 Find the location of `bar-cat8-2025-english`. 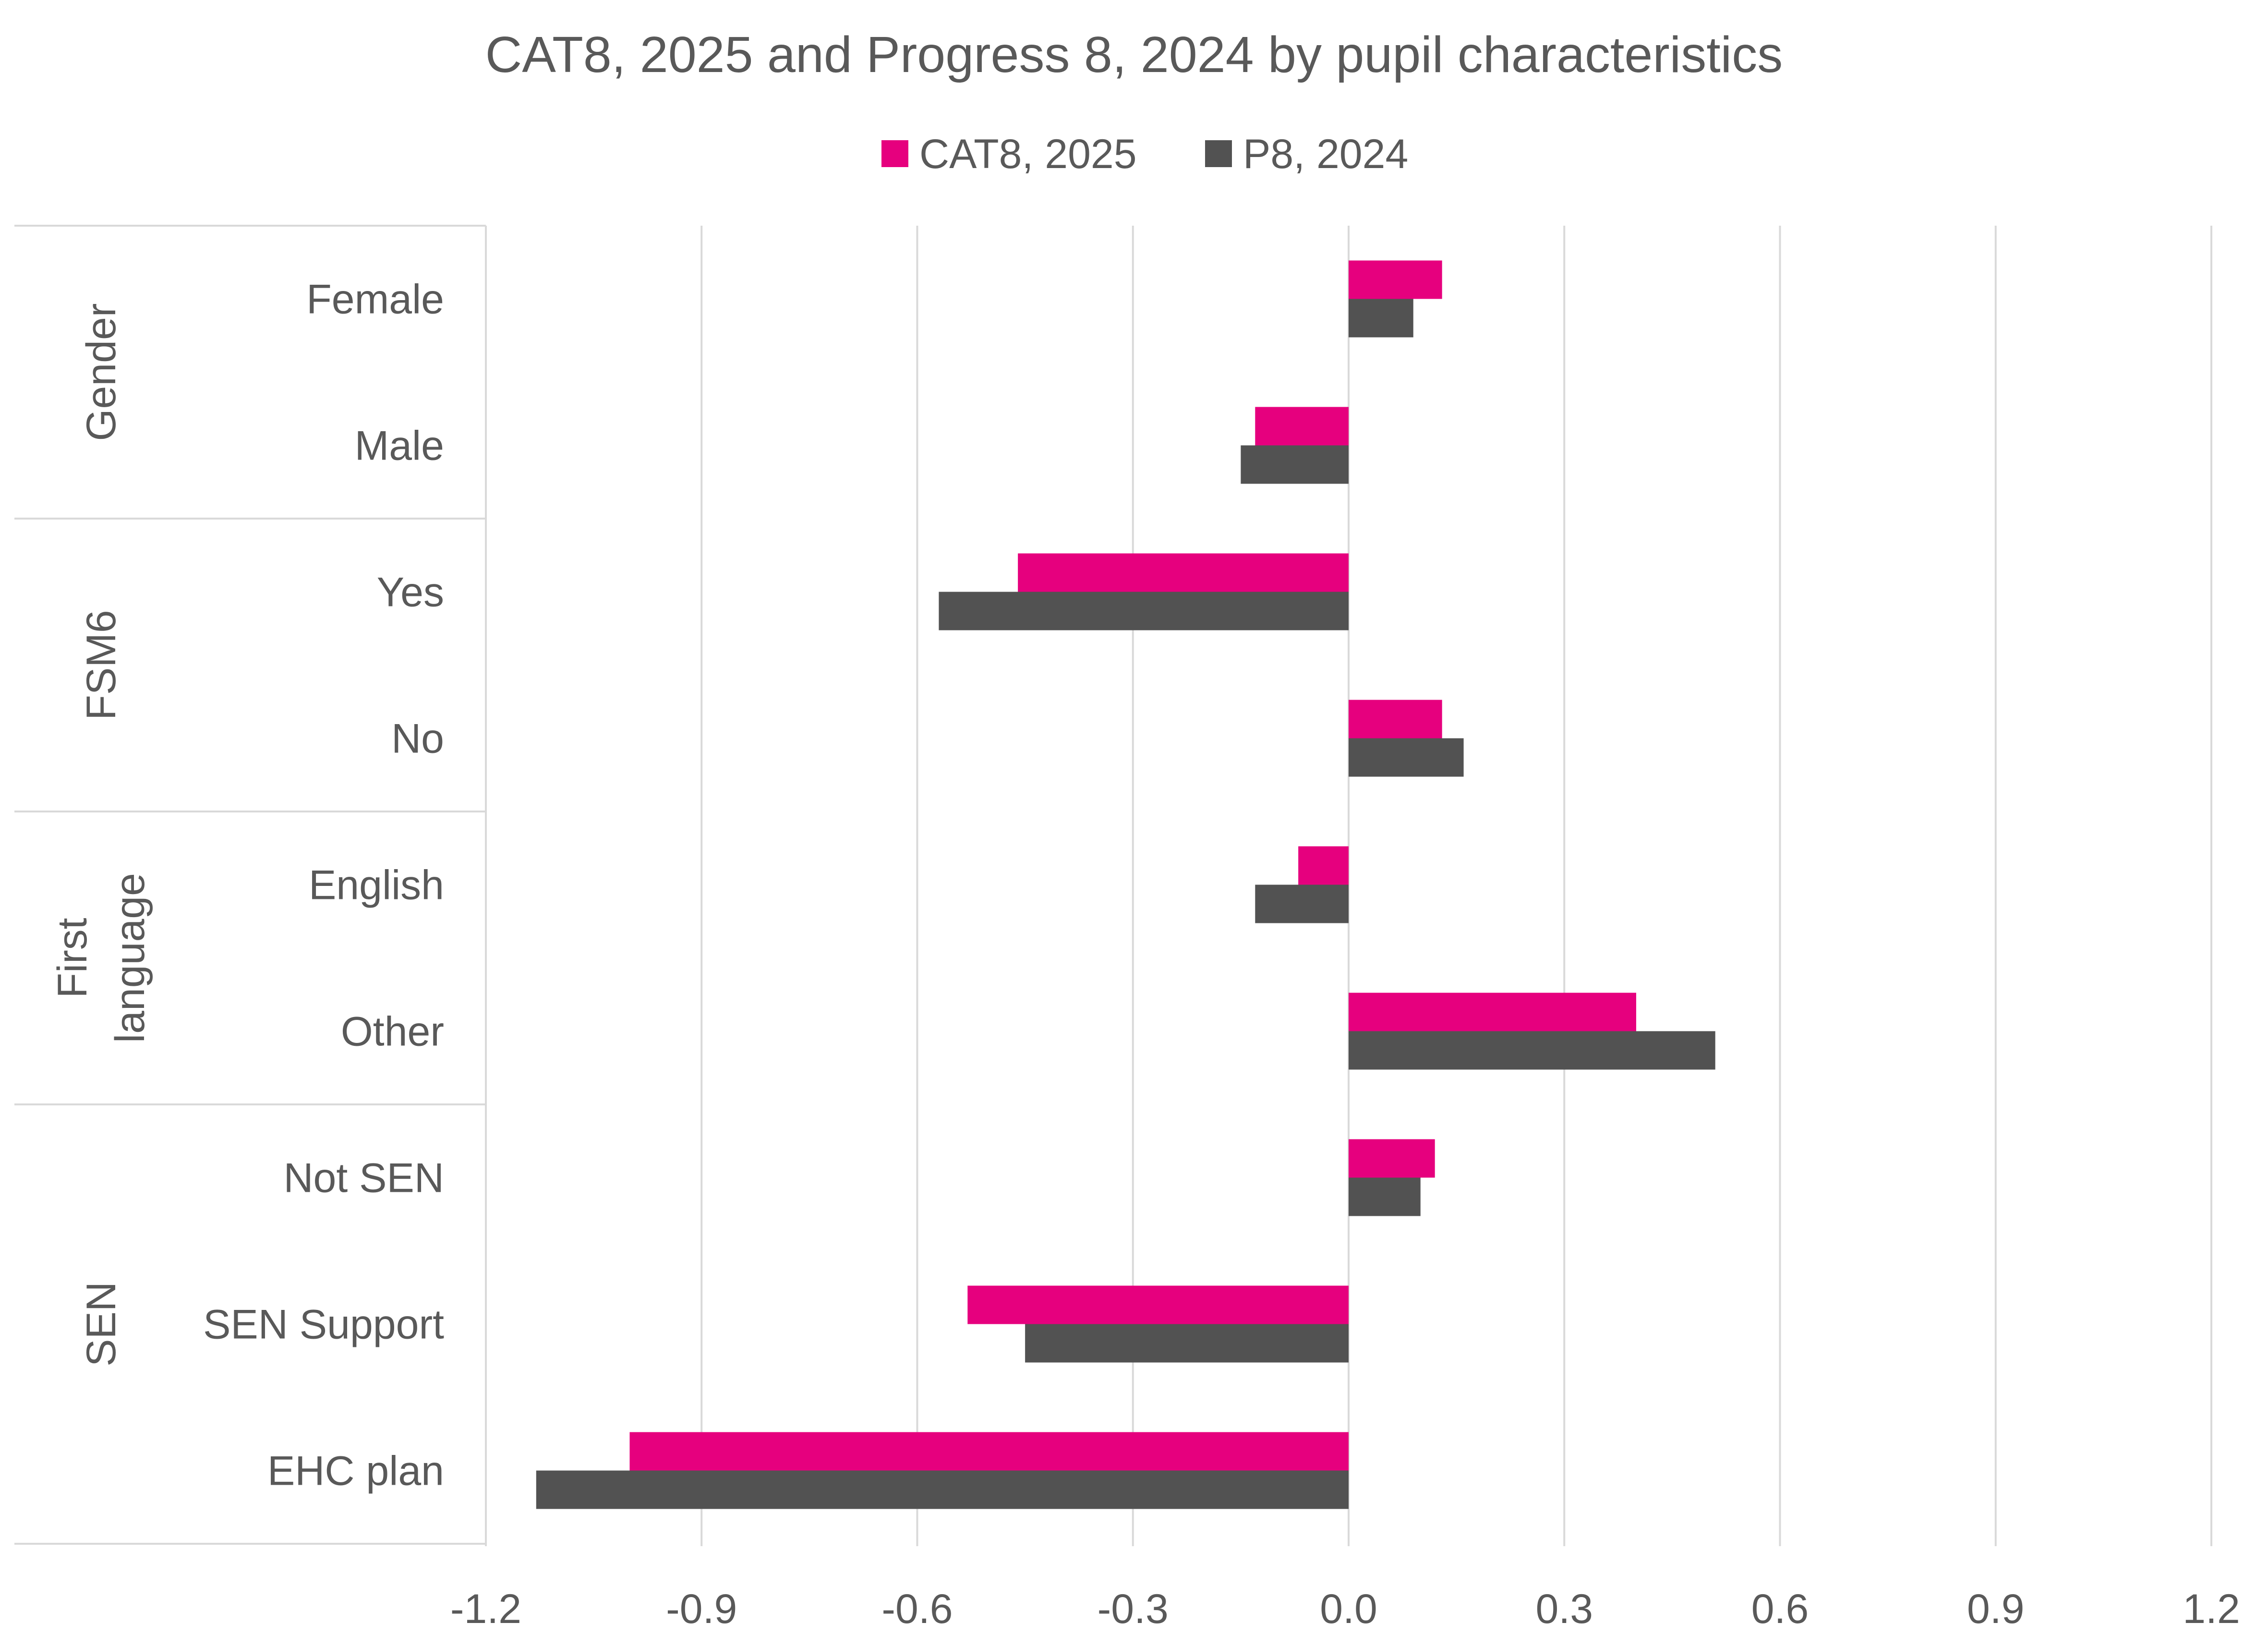

bar-cat8-2025-english is located at coordinates (1323, 866).